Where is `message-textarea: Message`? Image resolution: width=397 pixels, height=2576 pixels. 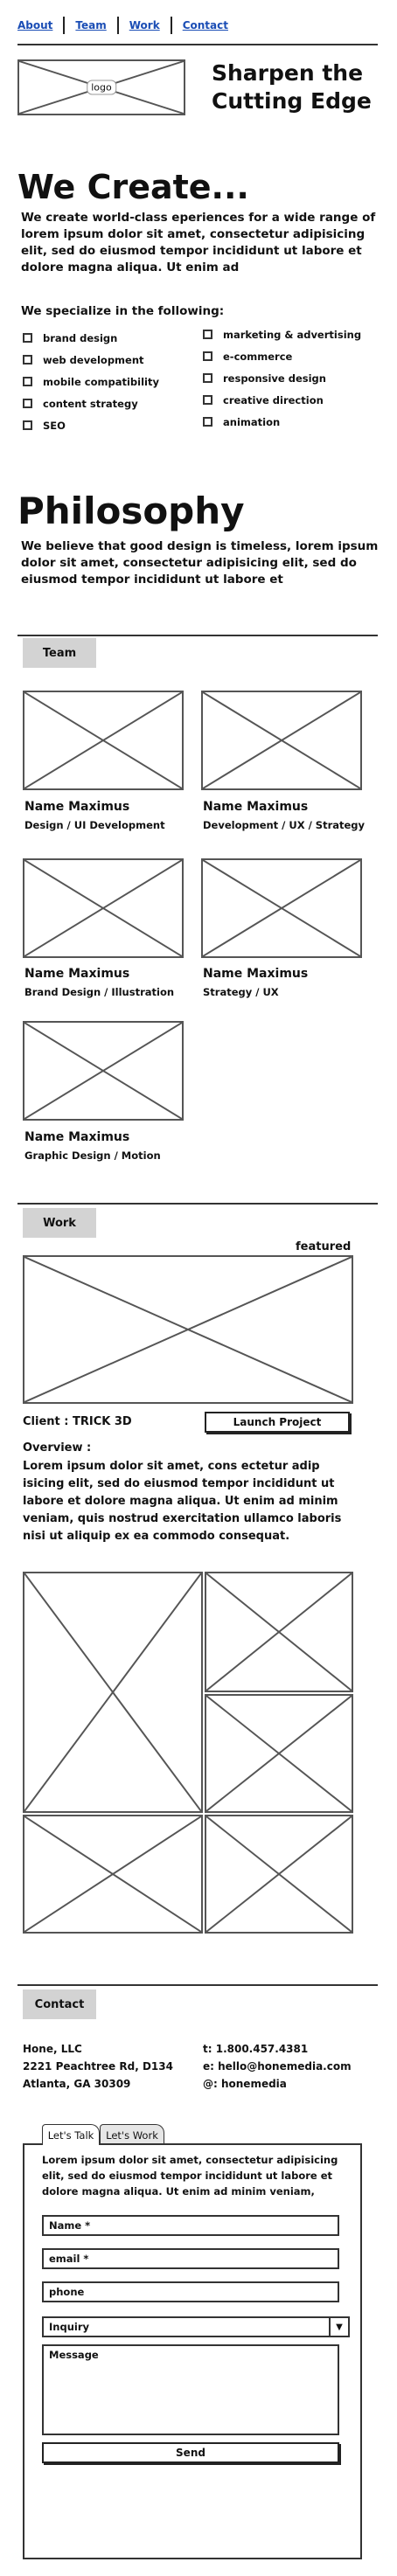 message-textarea: Message is located at coordinates (190, 2389).